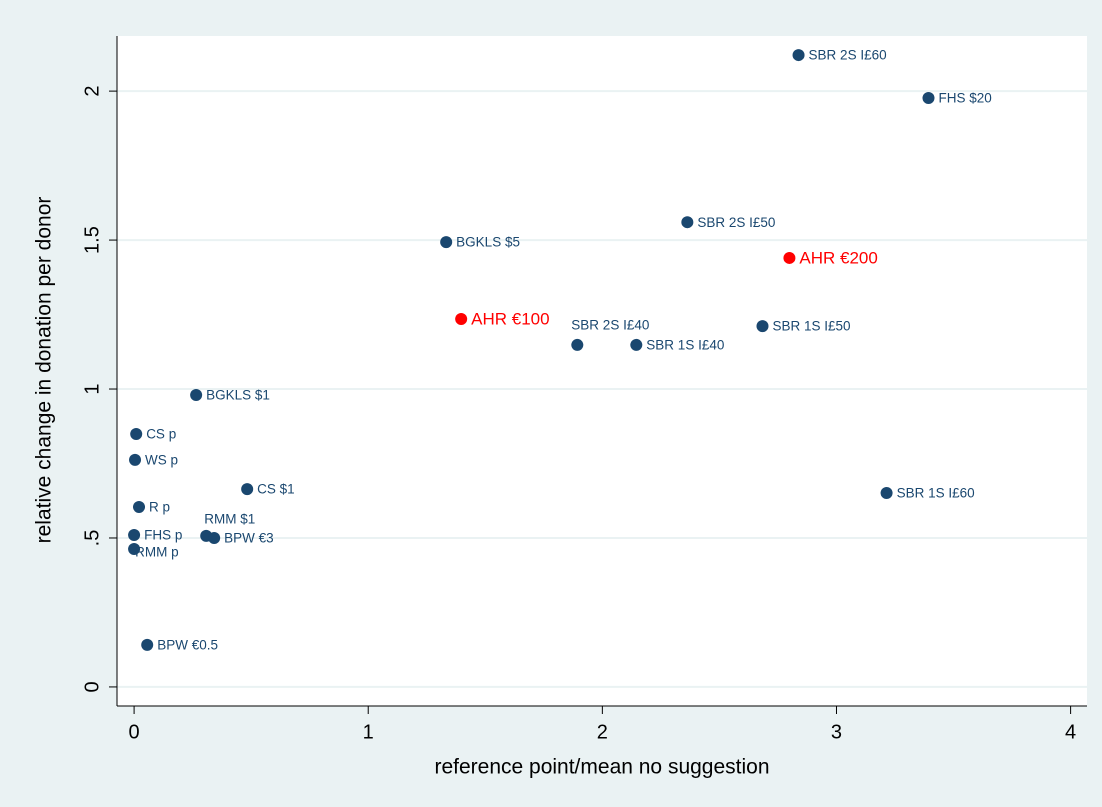  What do you see at coordinates (238, 395) in the screenshot?
I see `point-label: BGKLS $1` at bounding box center [238, 395].